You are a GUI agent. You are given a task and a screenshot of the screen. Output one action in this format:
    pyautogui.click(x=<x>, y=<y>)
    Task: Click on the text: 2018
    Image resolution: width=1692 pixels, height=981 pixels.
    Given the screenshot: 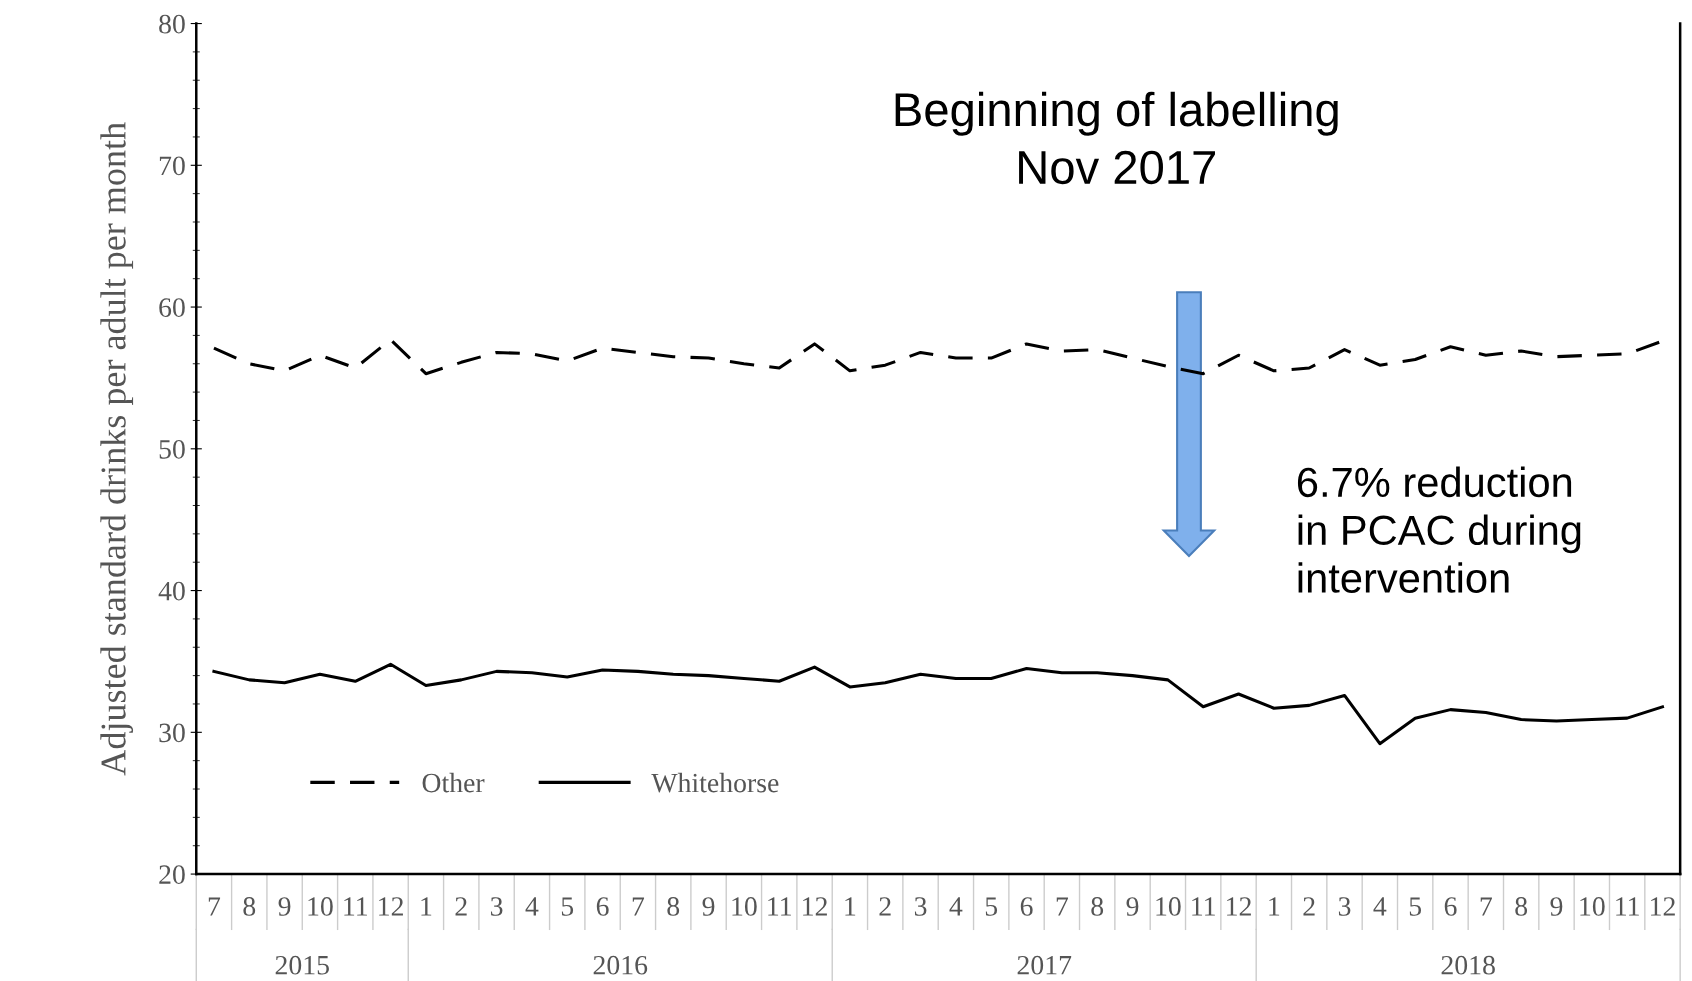 What is the action you would take?
    pyautogui.click(x=1468, y=965)
    